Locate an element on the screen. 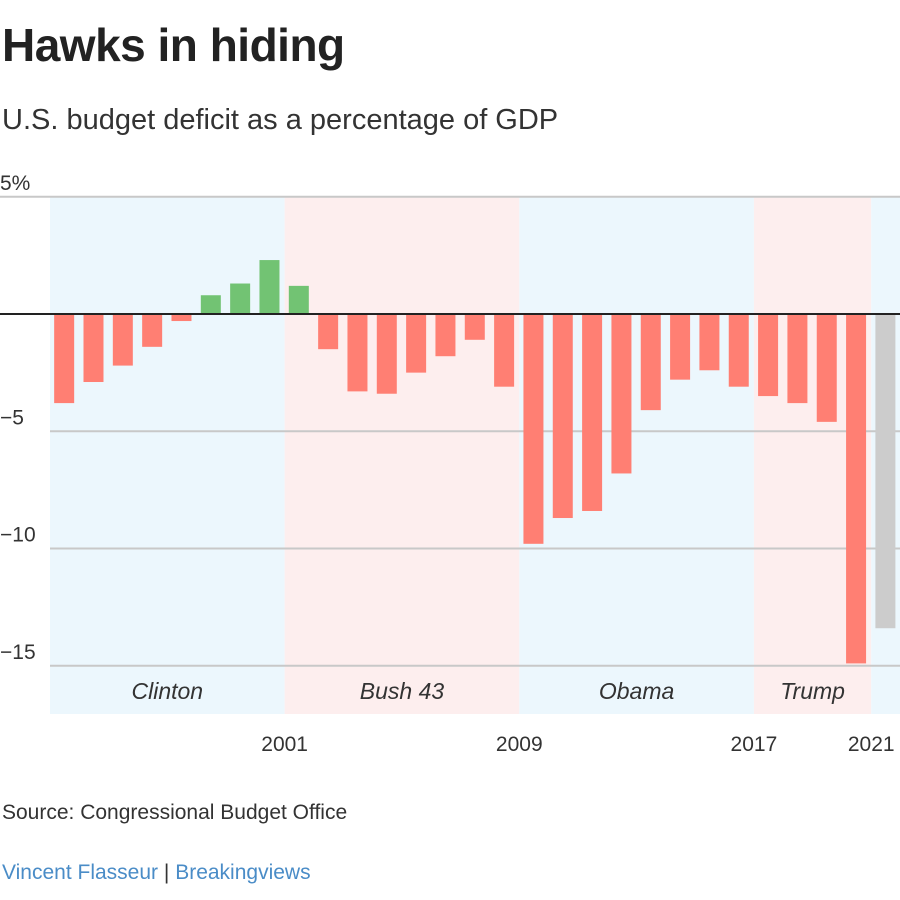 Image resolution: width=900 pixels, height=900 pixels. era-label: Clinton is located at coordinates (168, 691).